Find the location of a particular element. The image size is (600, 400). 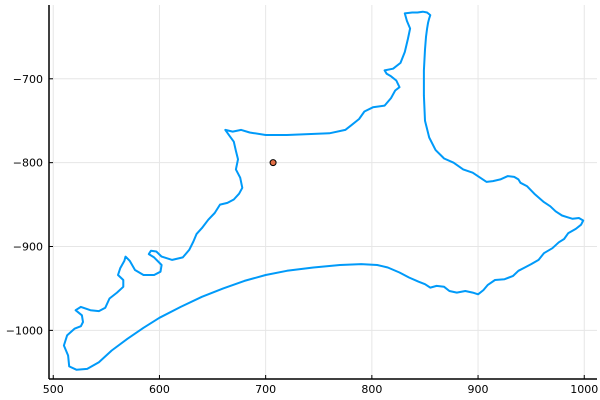

x-tick-label-1000: 1000 is located at coordinates (584, 389).